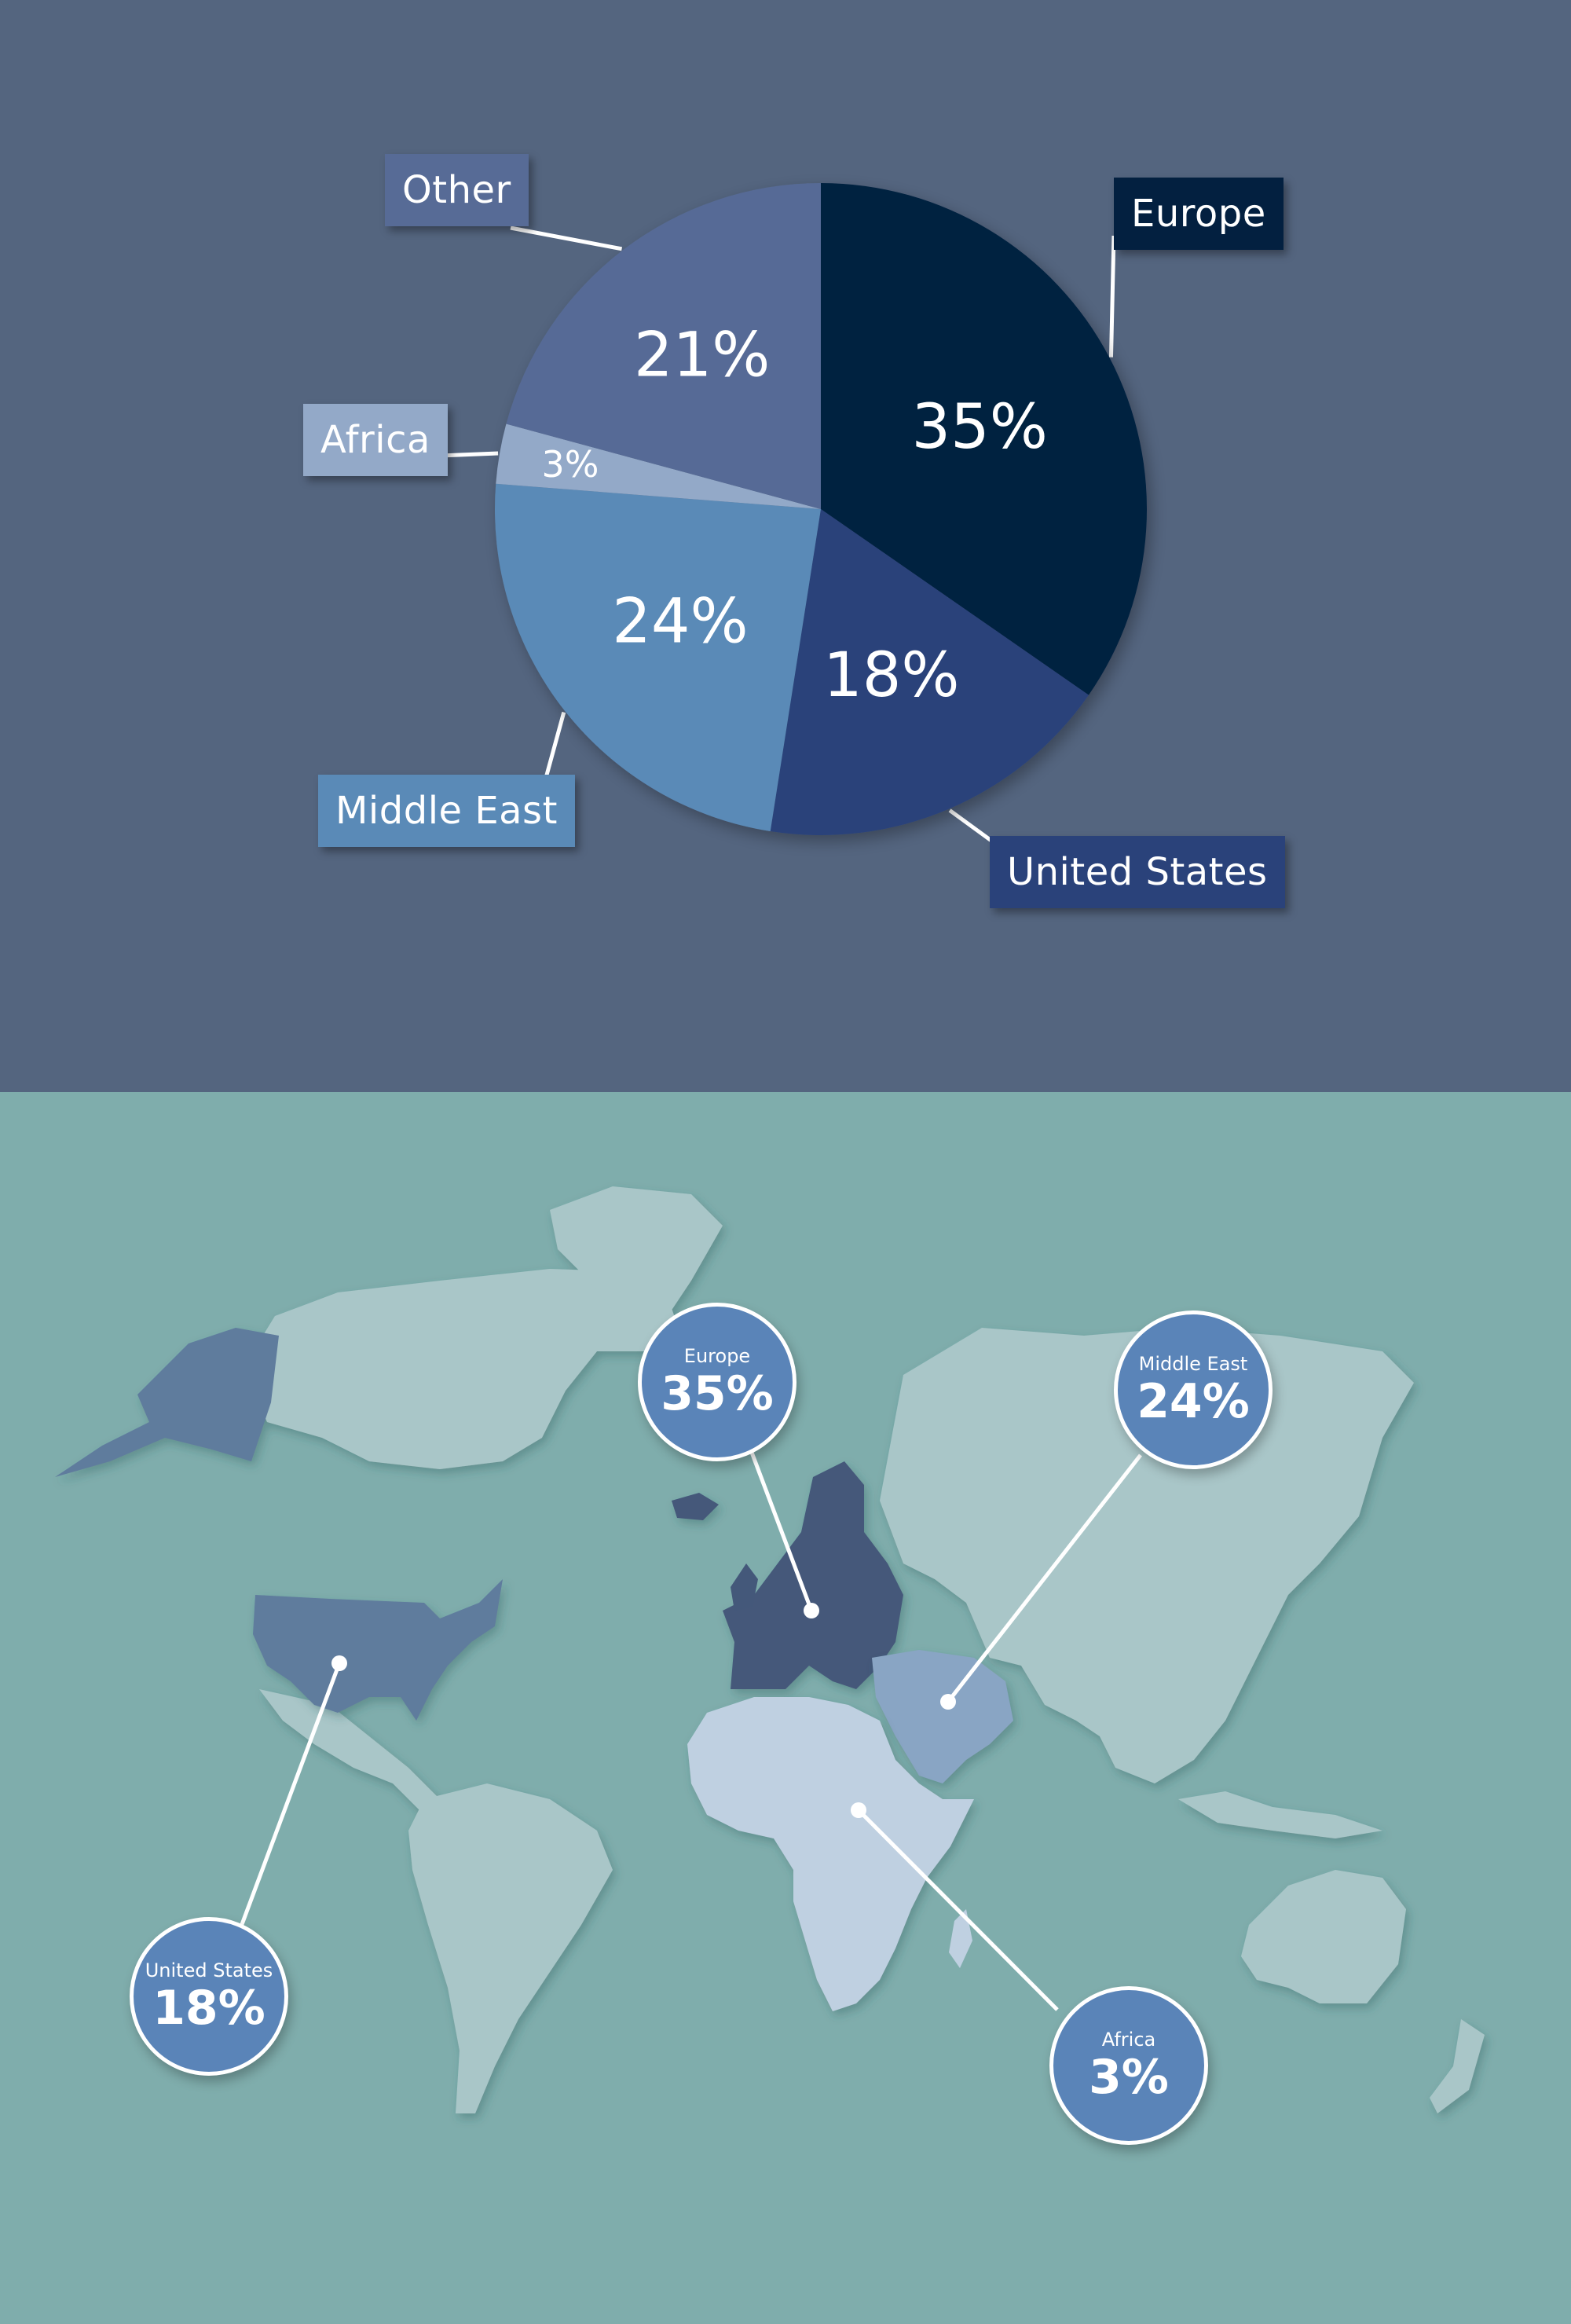 Image resolution: width=1571 pixels, height=2324 pixels. I want to click on map-region-middle-east, so click(942, 1716).